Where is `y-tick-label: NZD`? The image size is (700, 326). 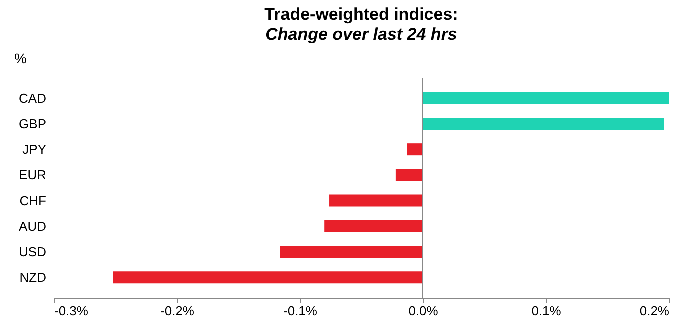 y-tick-label: NZD is located at coordinates (33, 278).